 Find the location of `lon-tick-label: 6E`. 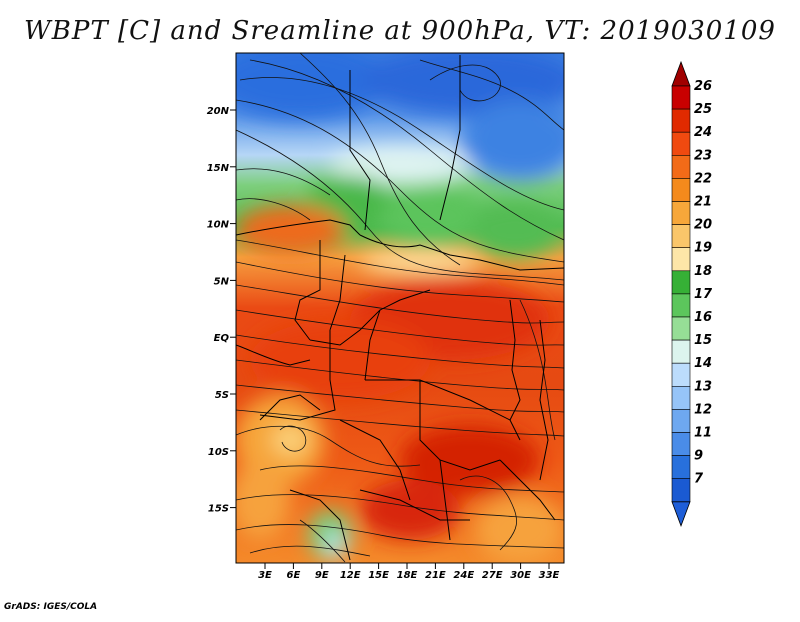

lon-tick-label: 6E is located at coordinates (294, 575).